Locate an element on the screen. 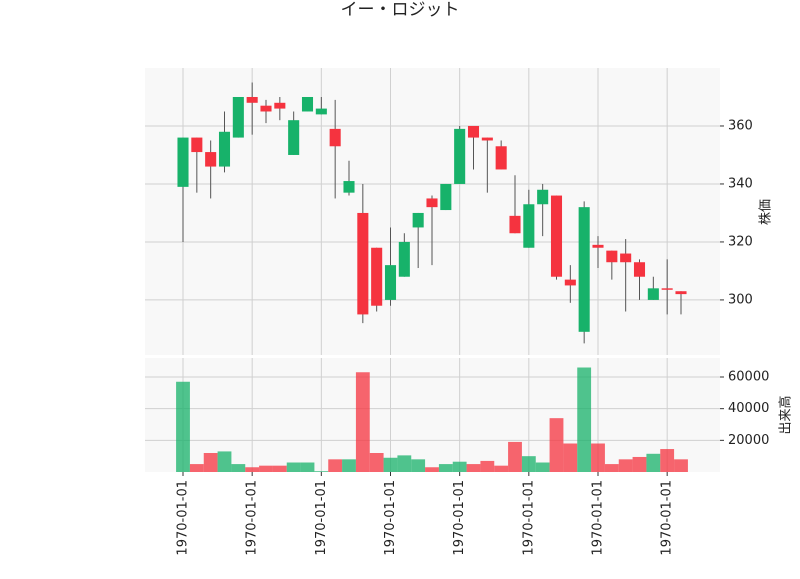  y-tick-label: 320 is located at coordinates (740, 241).